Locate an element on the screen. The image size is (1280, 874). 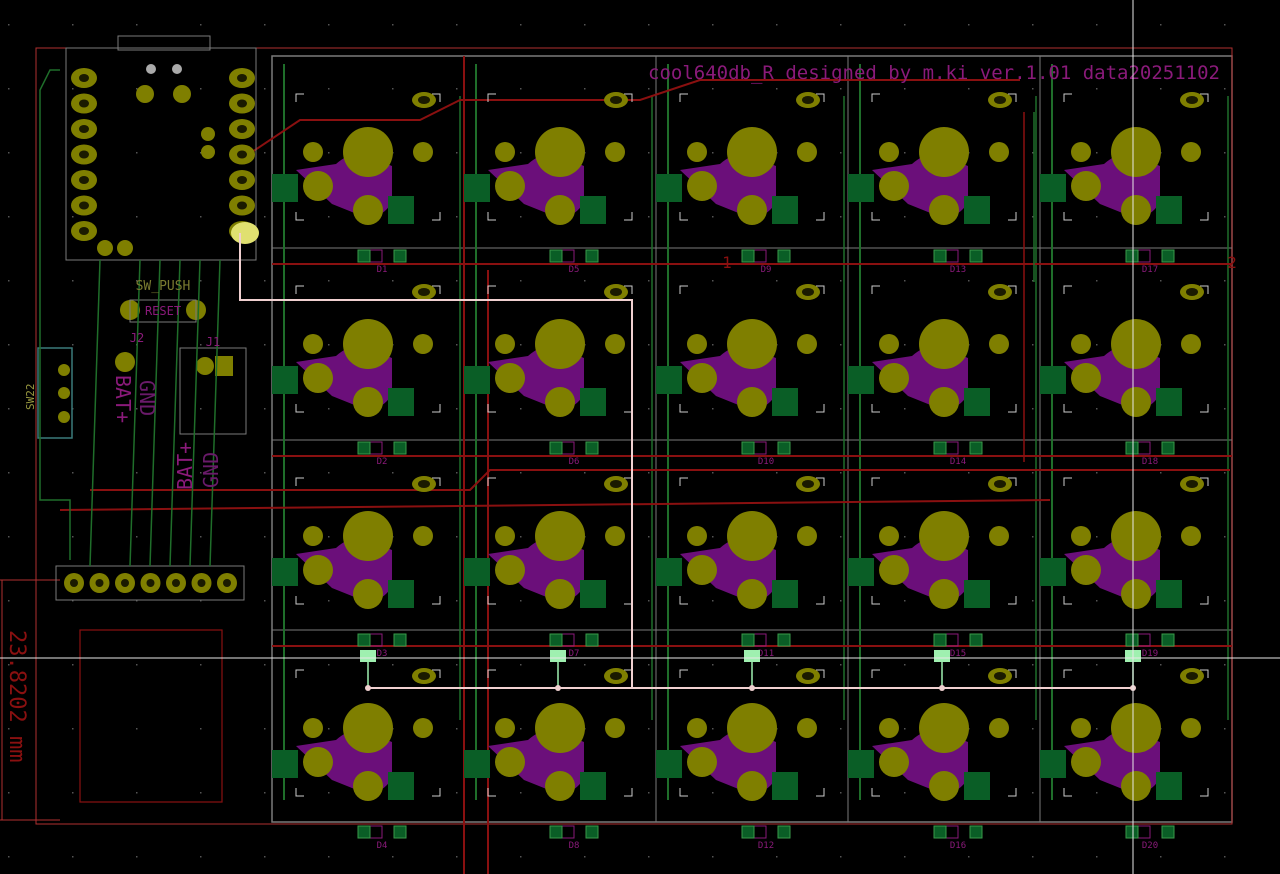
label-sw-push: SW_PUSH is located at coordinates (163, 286).